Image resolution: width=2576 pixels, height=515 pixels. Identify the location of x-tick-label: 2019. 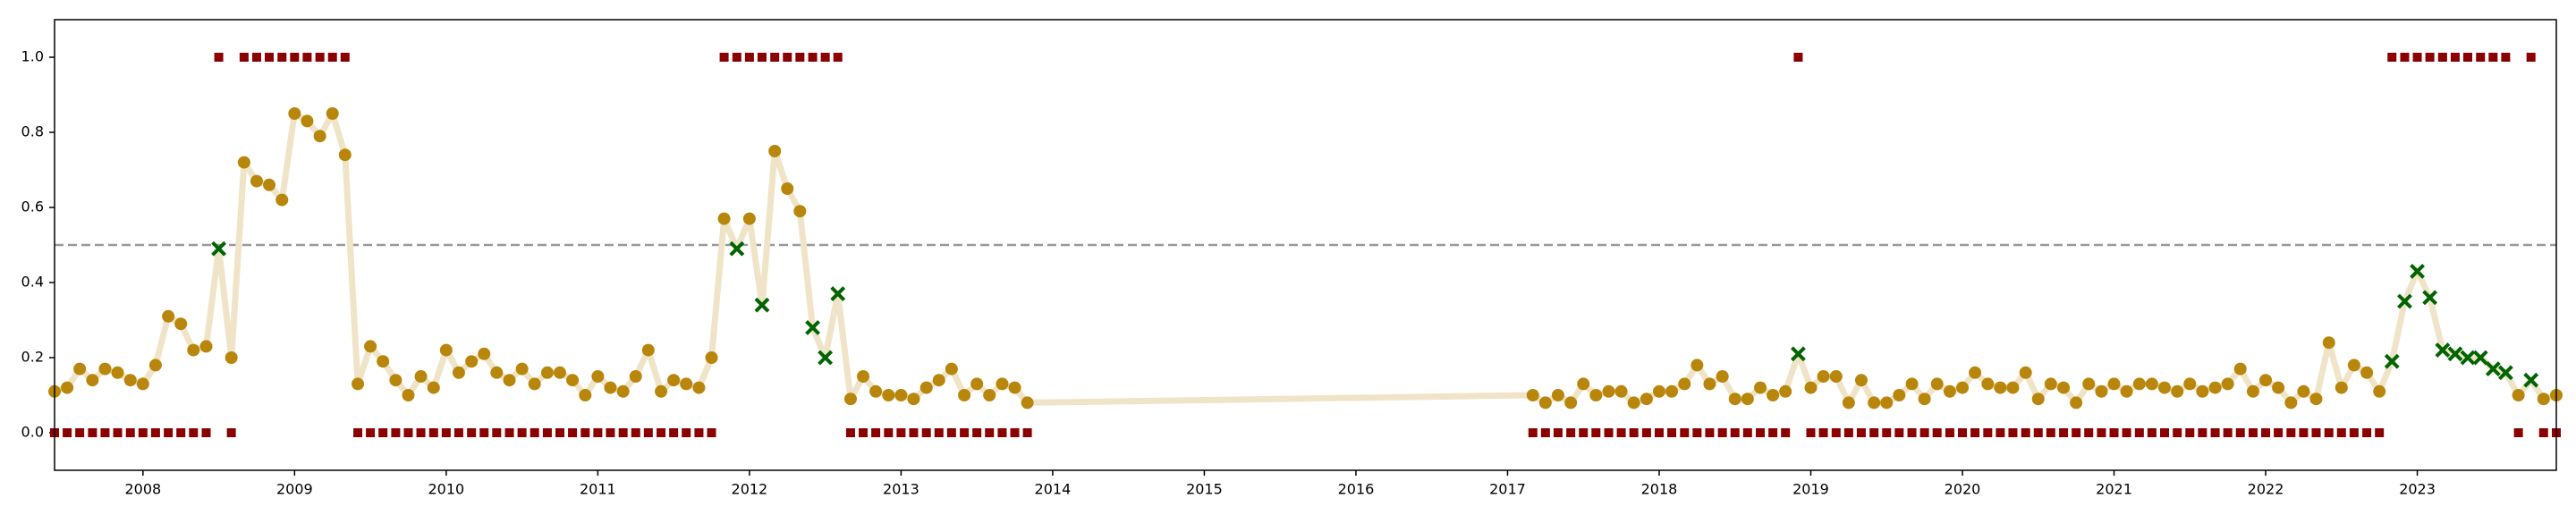
(1810, 490).